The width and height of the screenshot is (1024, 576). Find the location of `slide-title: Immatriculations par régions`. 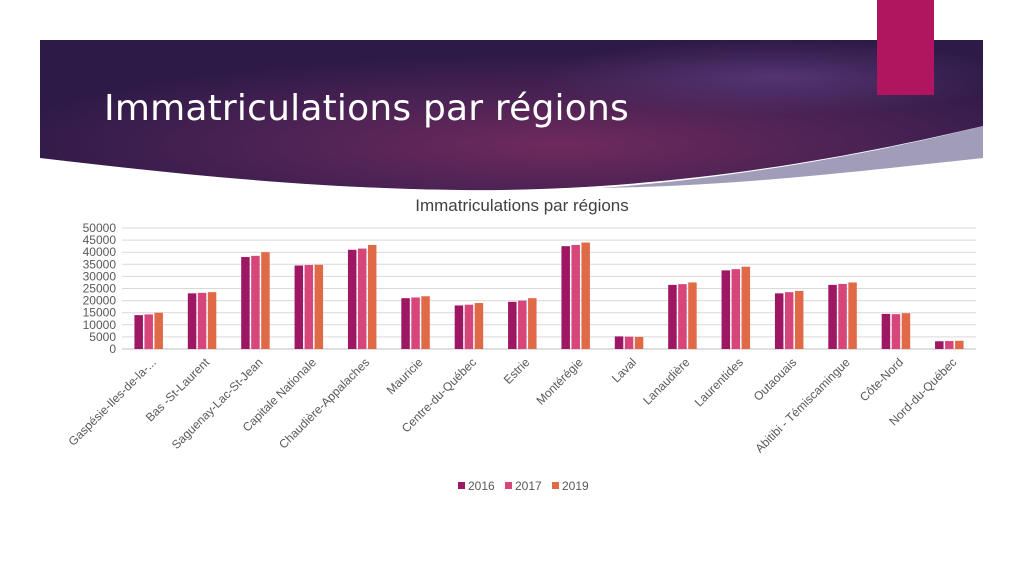

slide-title: Immatriculations par régions is located at coordinates (366, 108).